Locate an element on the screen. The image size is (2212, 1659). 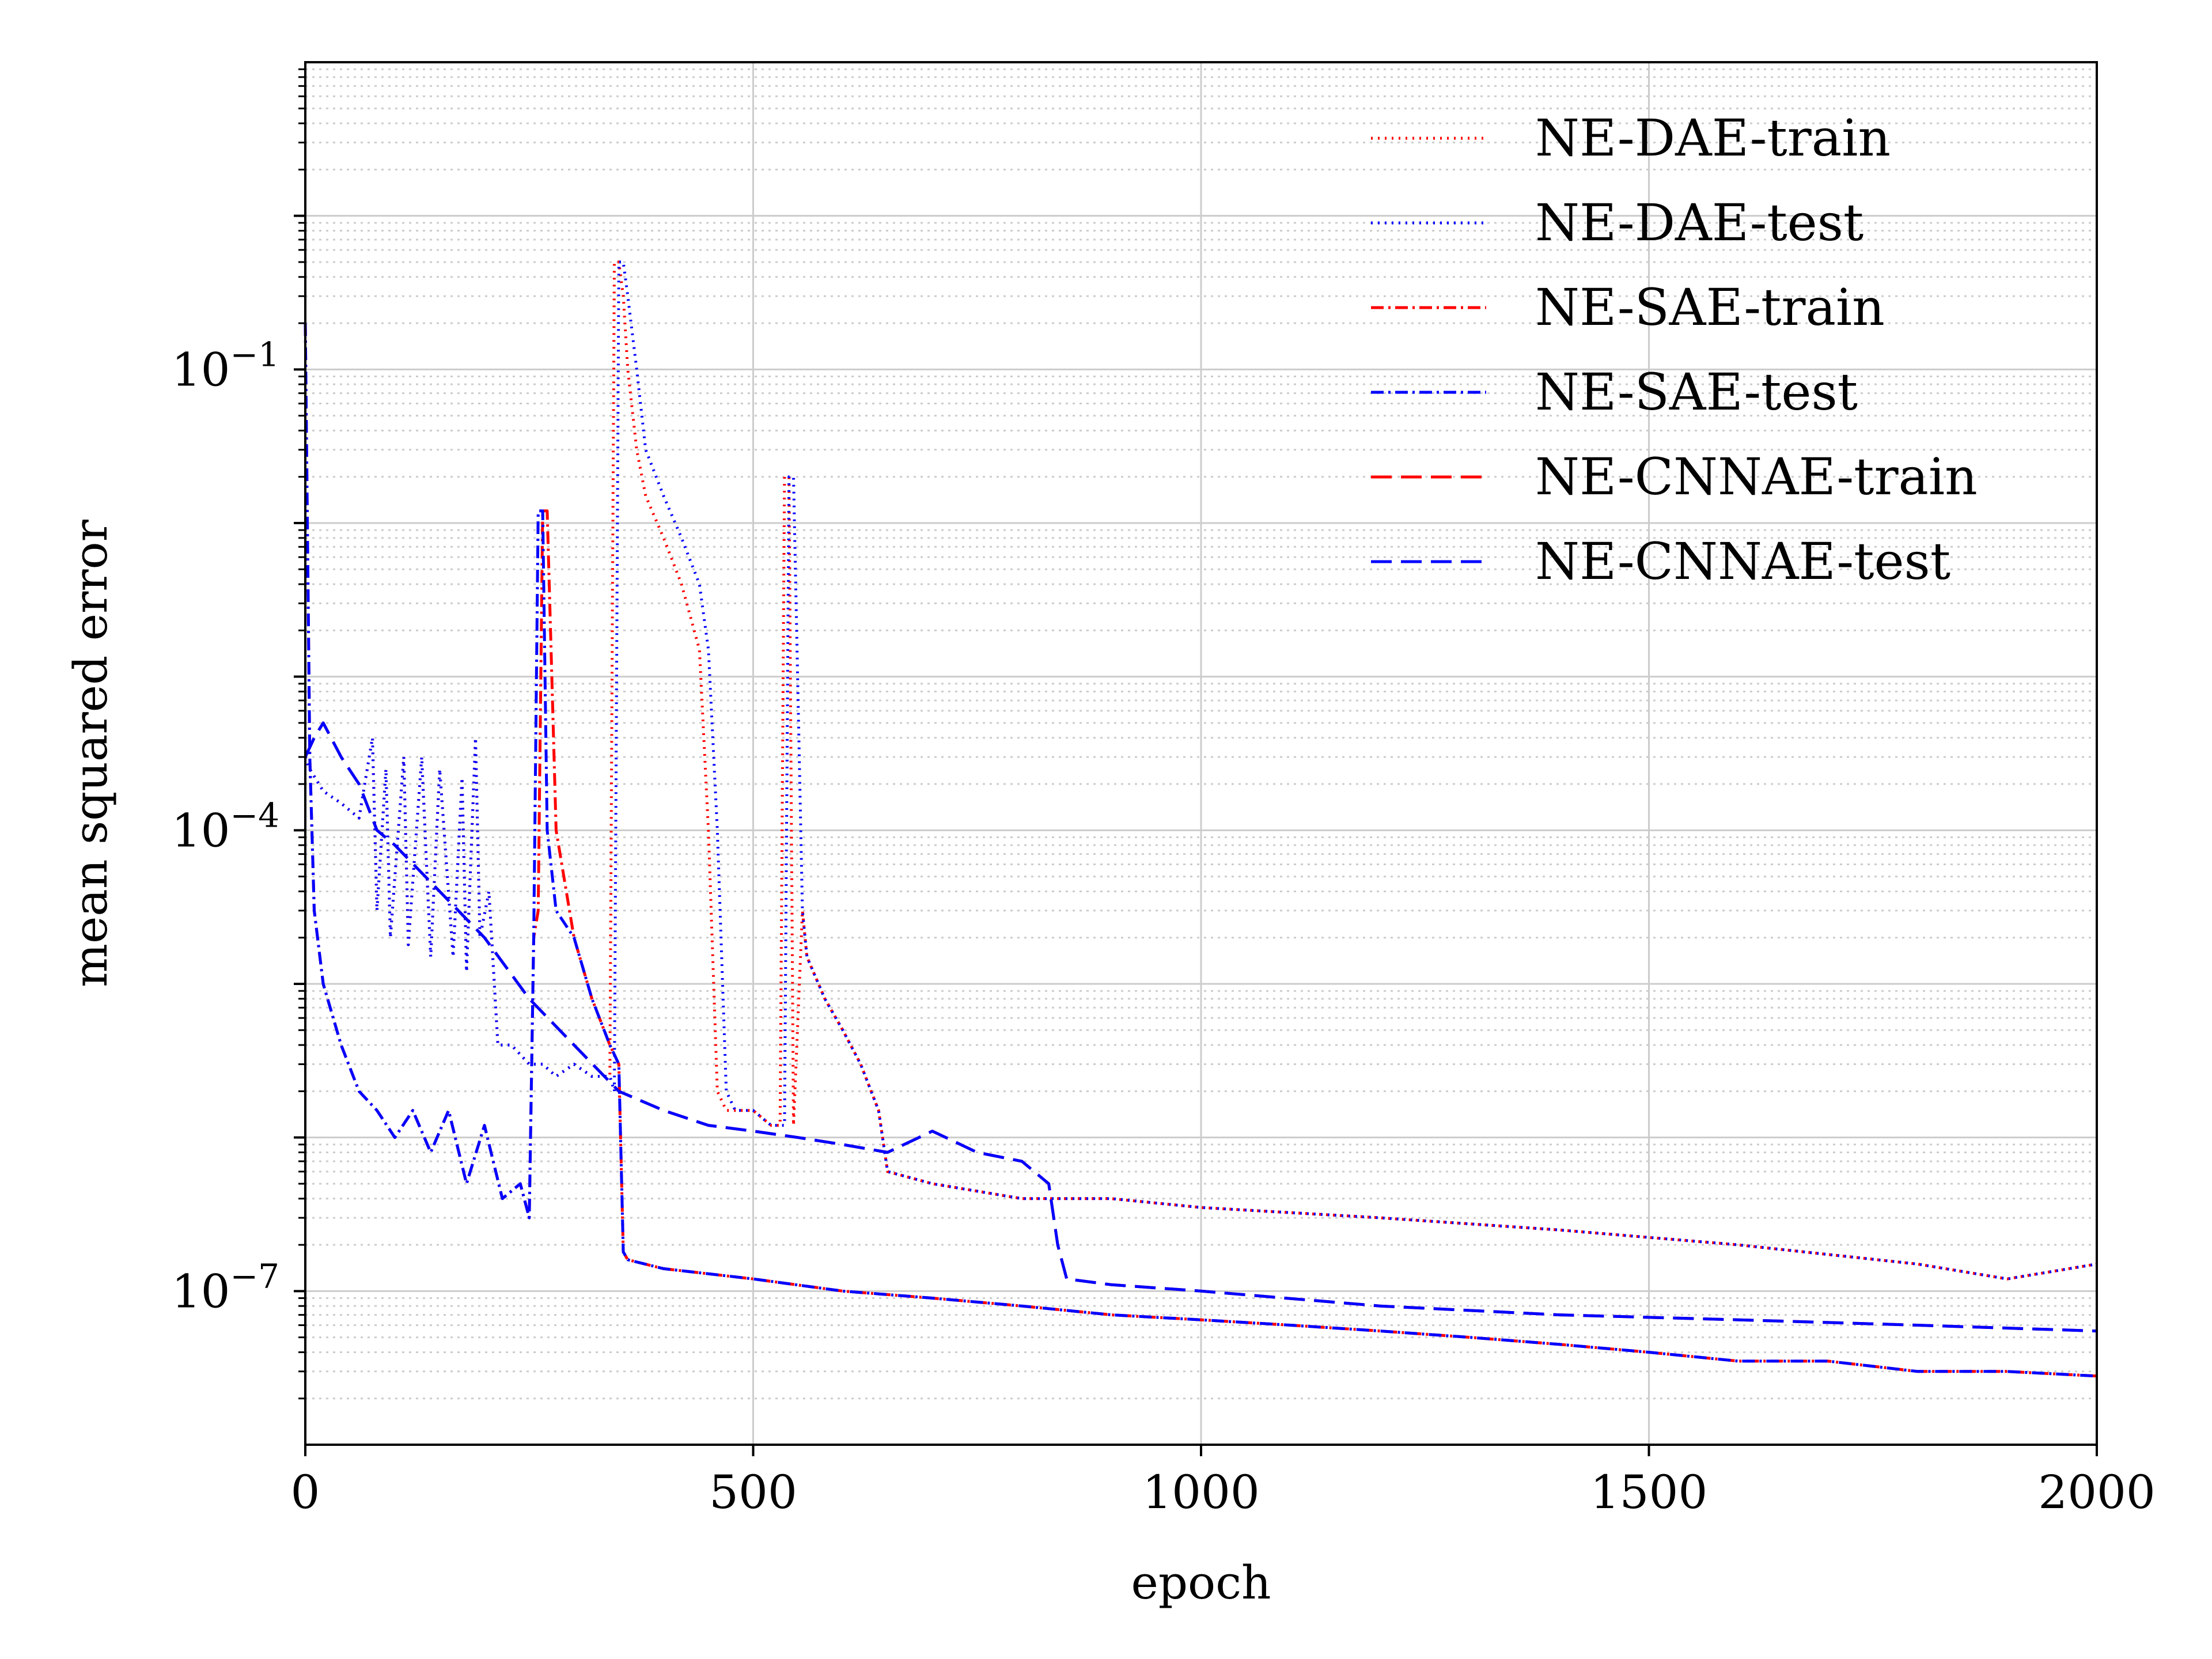
x-tick-label: 2000 is located at coordinates (2097, 1492).